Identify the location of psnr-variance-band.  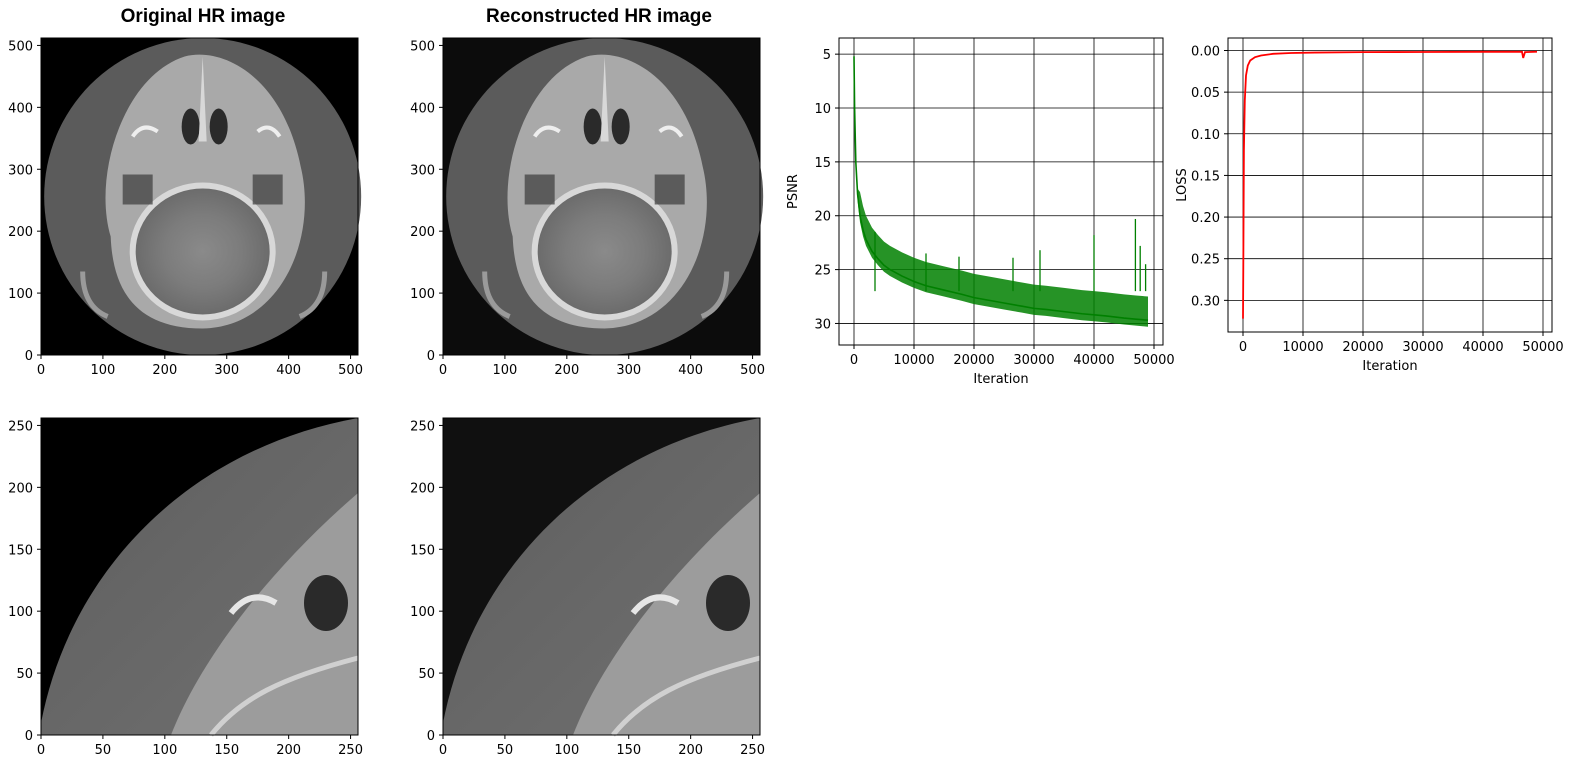
(1001, 188).